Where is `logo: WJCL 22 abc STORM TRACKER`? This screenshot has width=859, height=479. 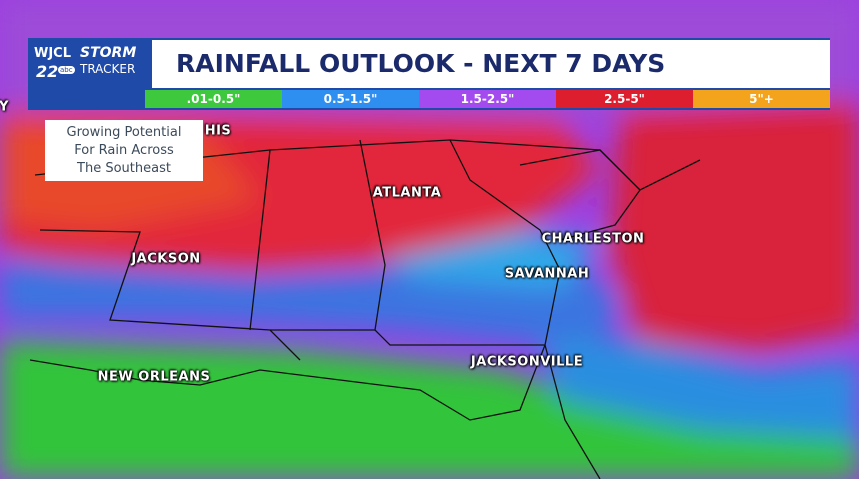 logo: WJCL 22 abc STORM TRACKER is located at coordinates (88, 64).